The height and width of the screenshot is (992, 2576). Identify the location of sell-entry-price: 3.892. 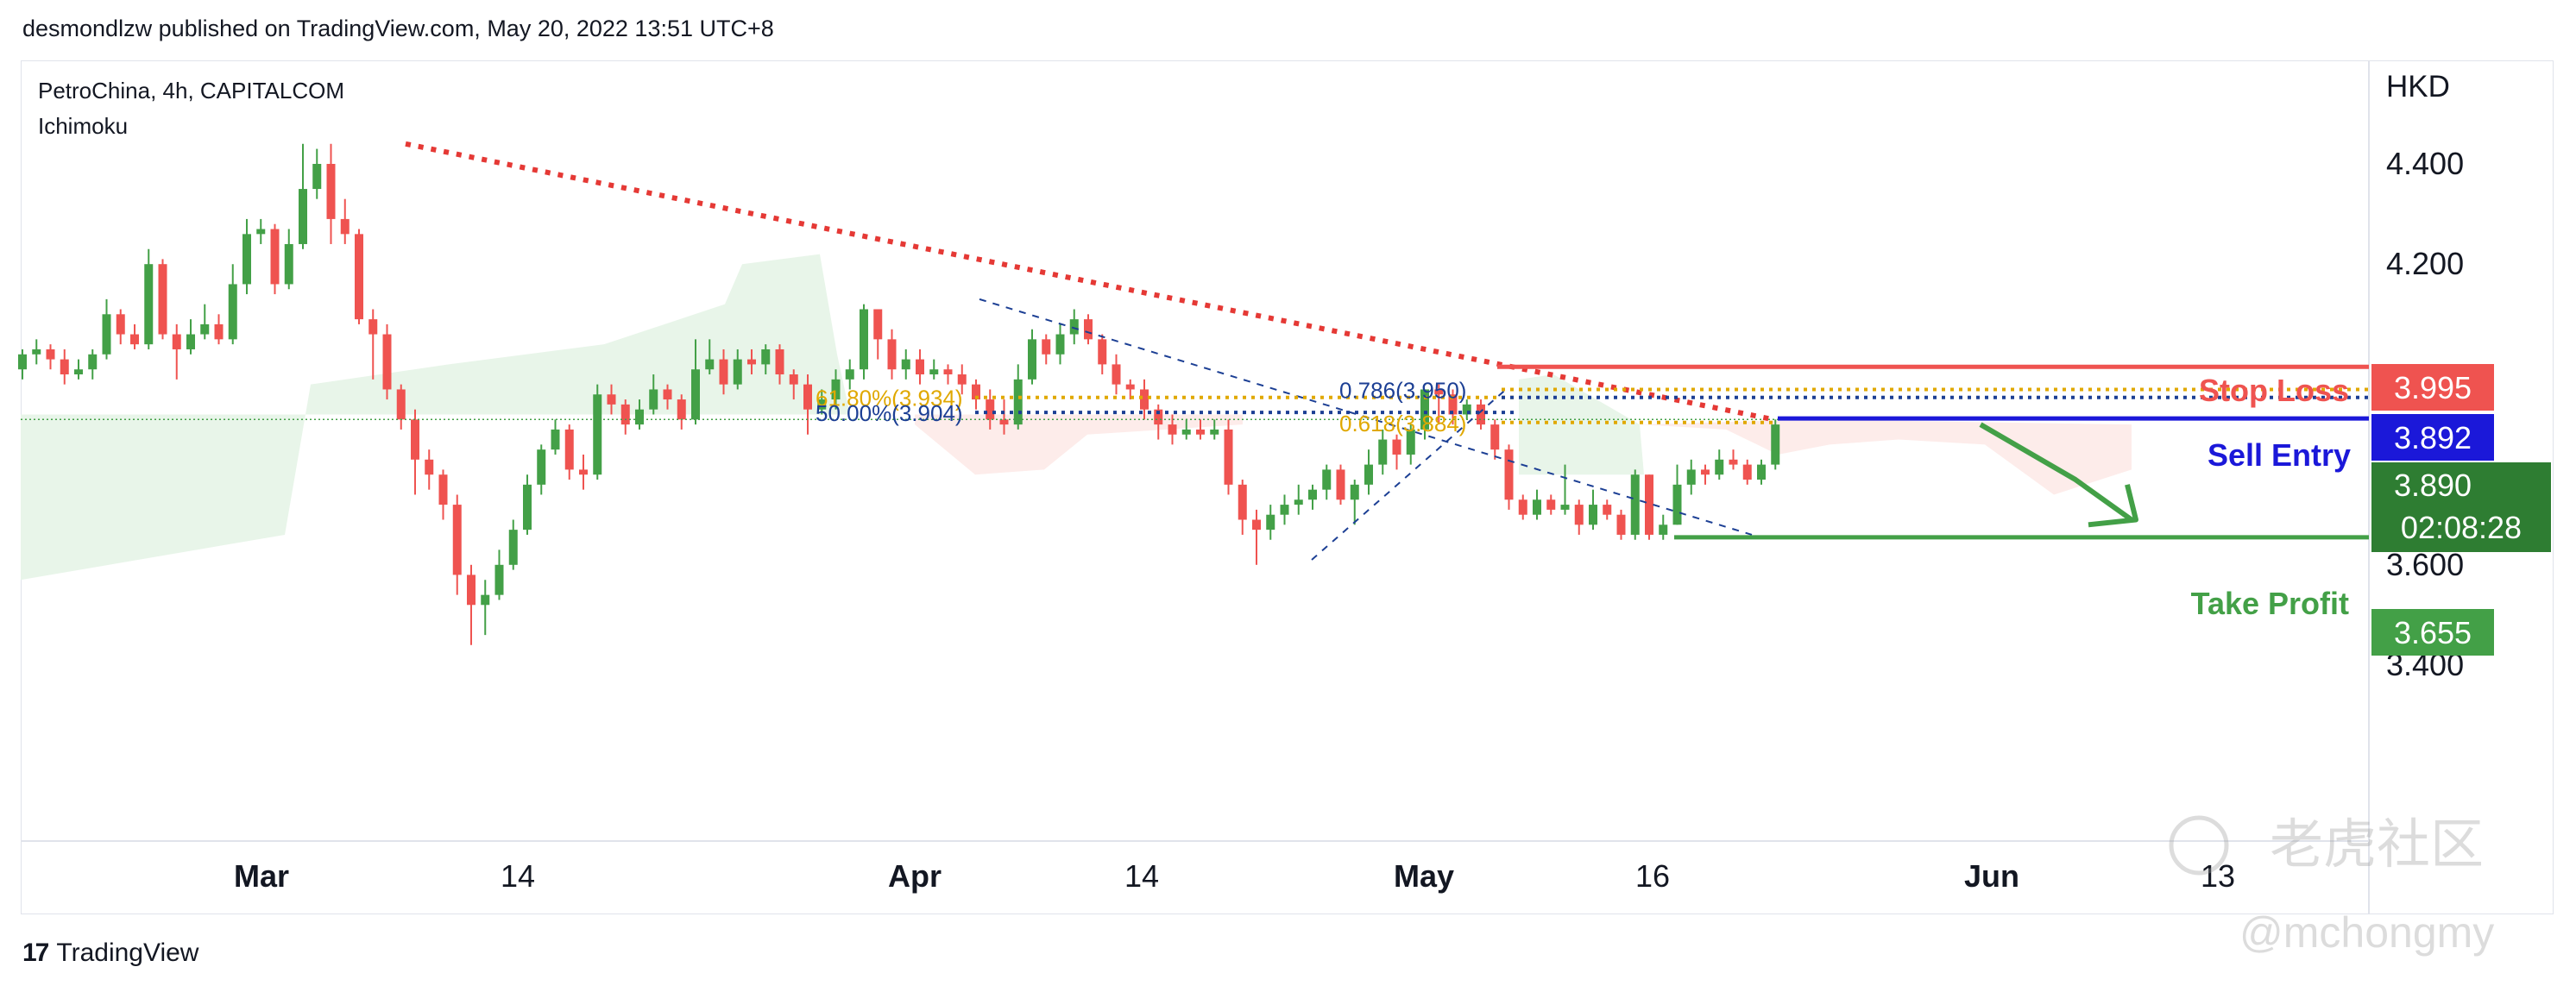
(2433, 437).